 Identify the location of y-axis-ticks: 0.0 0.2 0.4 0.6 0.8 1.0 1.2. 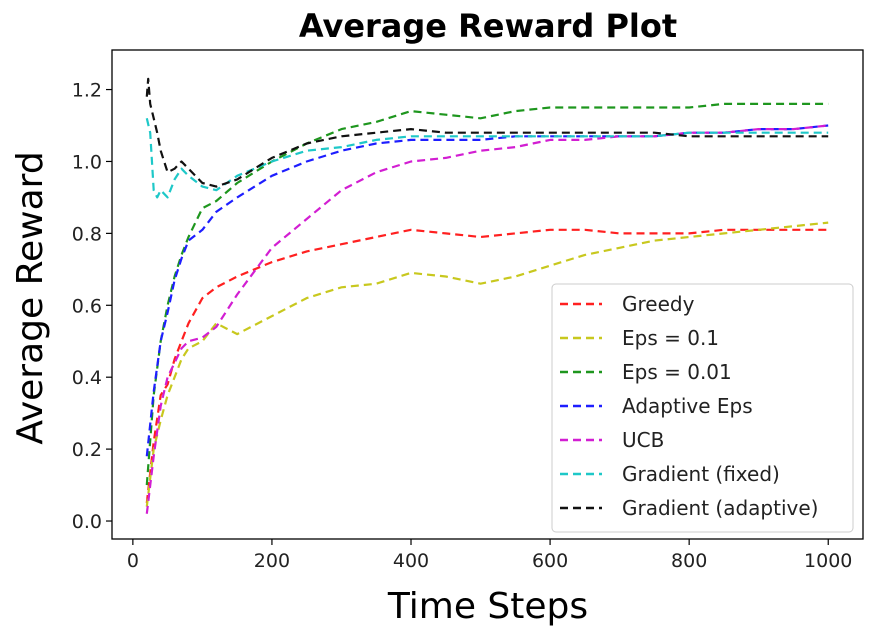
(92, 306).